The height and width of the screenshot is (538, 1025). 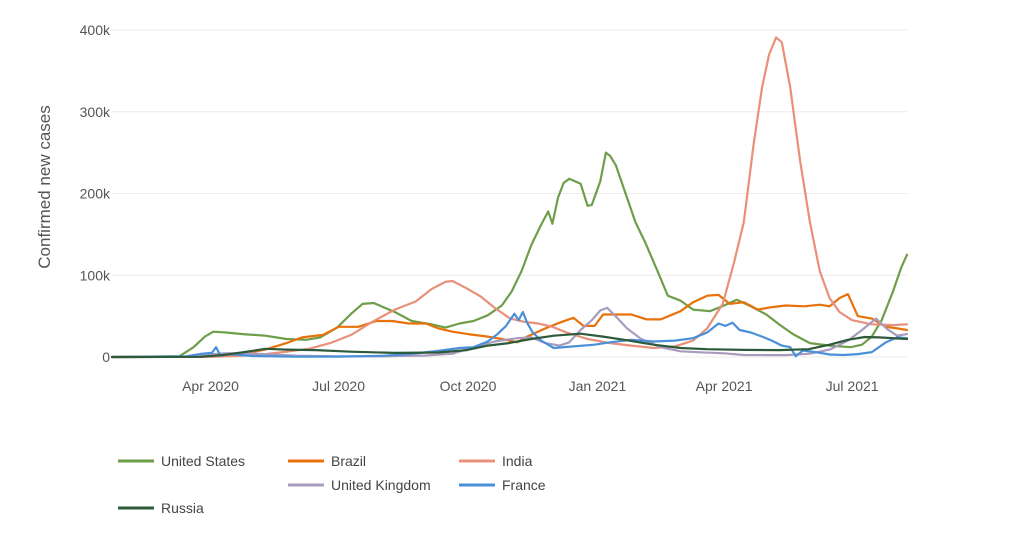 I want to click on series-line-russia, so click(x=509, y=345).